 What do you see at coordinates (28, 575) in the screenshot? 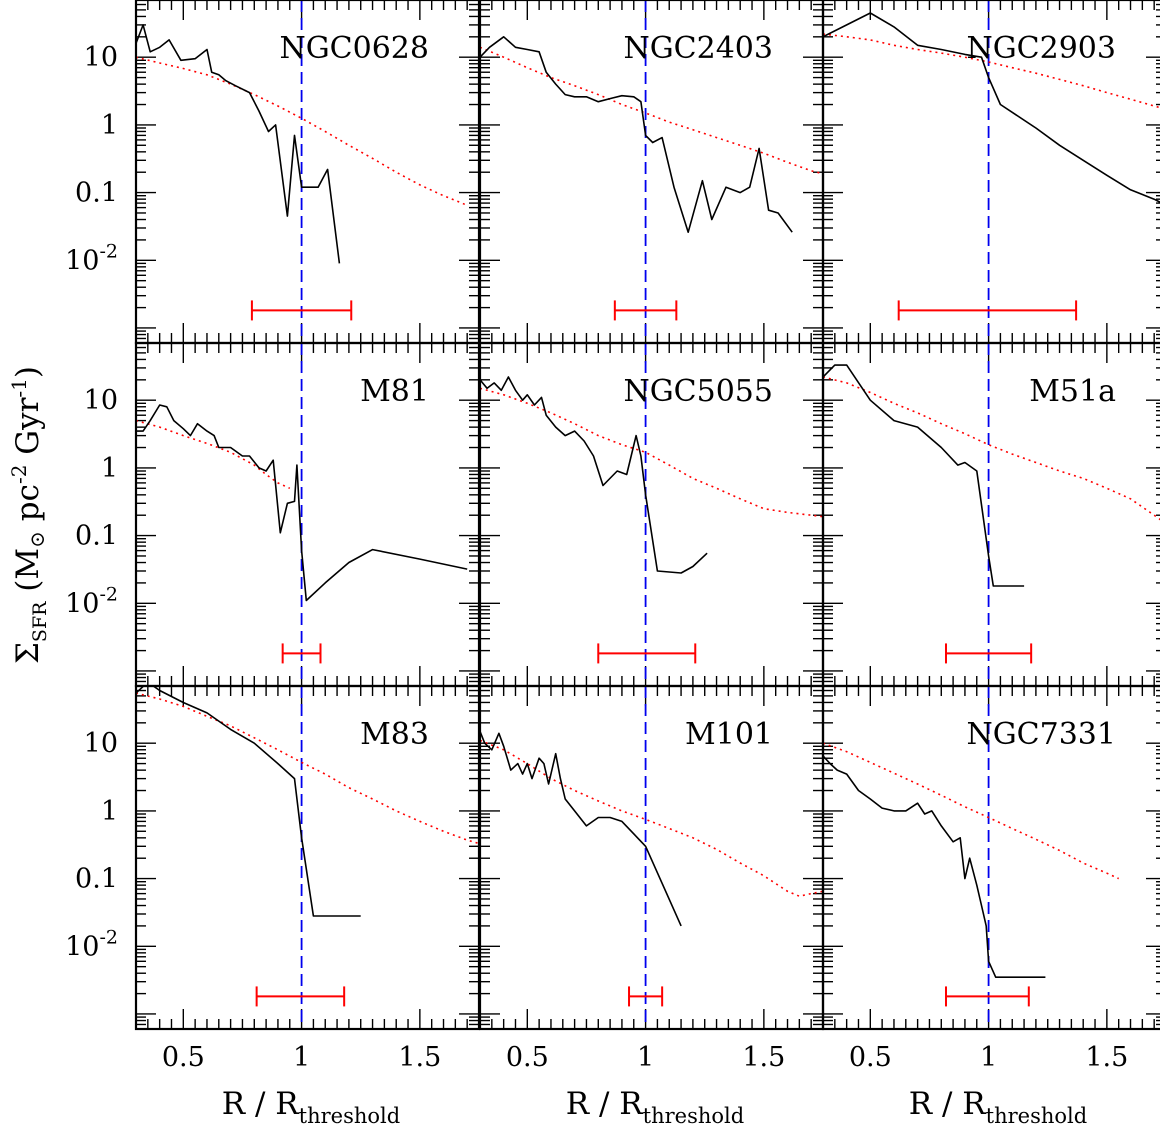
I see `y-label-open: (M` at bounding box center [28, 575].